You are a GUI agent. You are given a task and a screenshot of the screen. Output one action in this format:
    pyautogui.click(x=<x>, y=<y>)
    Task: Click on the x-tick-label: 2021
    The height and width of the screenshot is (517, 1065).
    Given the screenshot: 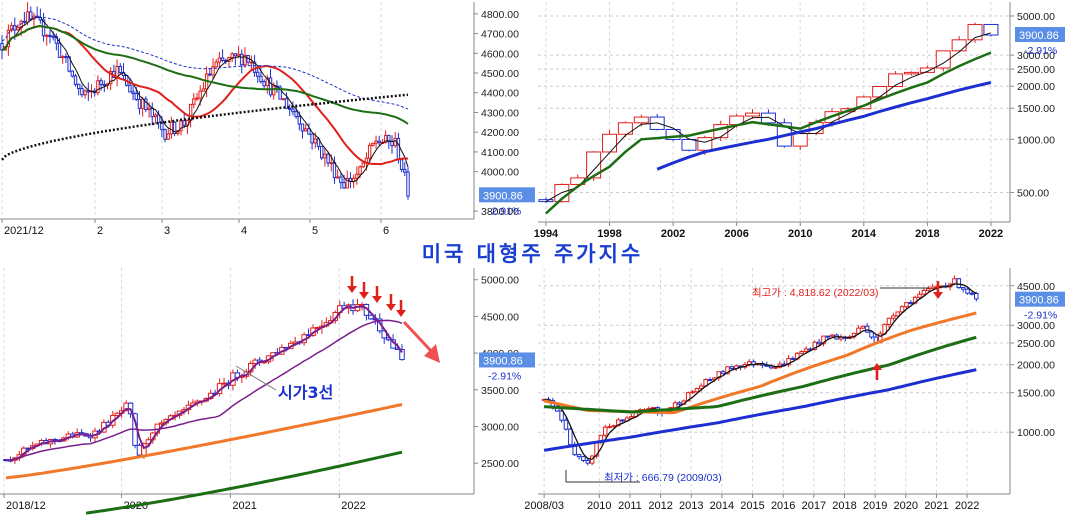 What is the action you would take?
    pyautogui.click(x=936, y=506)
    